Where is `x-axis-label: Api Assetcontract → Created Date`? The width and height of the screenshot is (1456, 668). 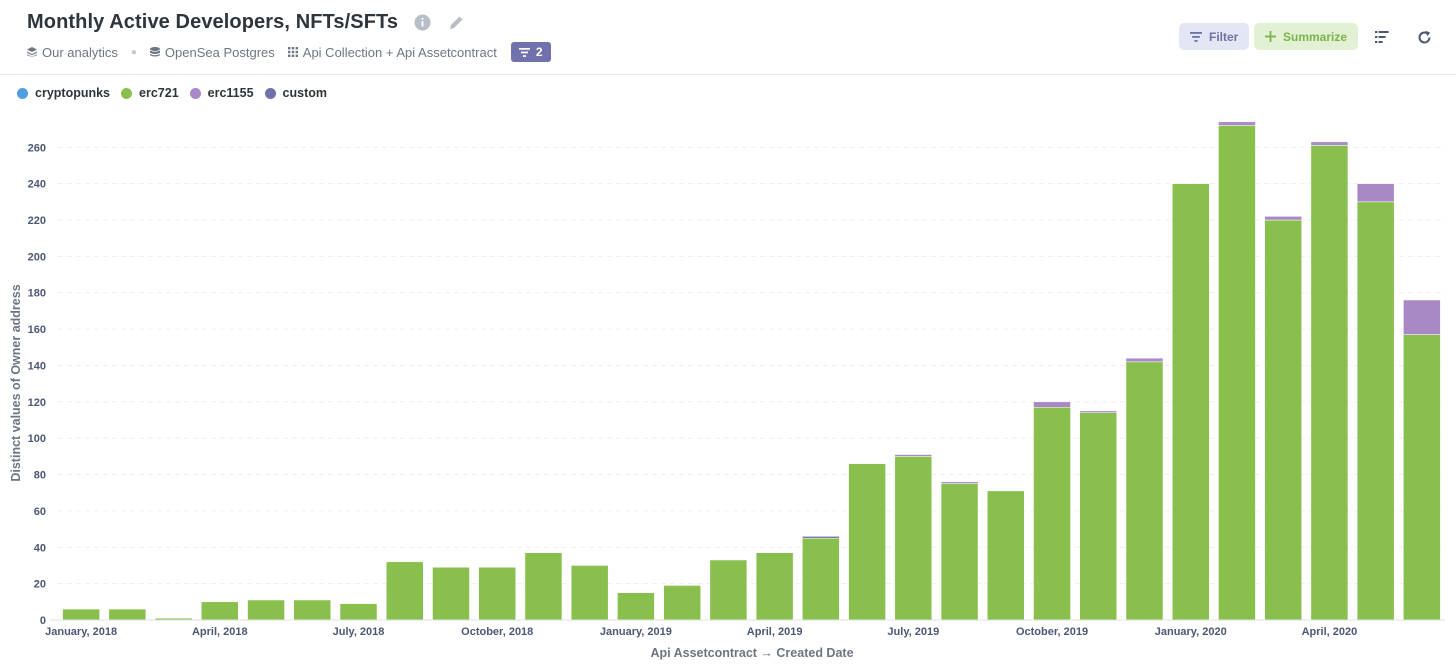
x-axis-label: Api Assetcontract → Created Date is located at coordinates (751, 653).